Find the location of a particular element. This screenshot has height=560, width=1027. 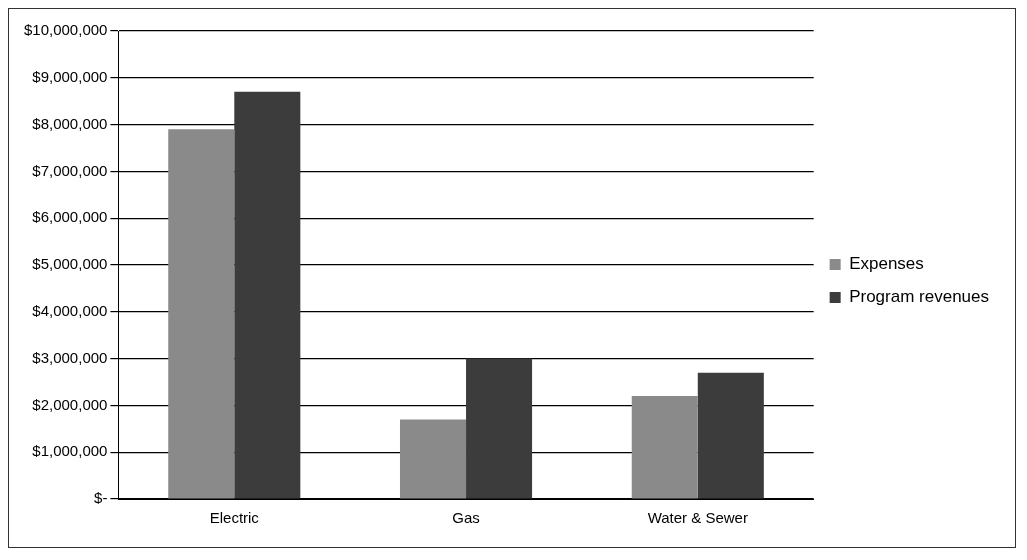

y-tick-label: $4,000,000 is located at coordinates (70, 310).